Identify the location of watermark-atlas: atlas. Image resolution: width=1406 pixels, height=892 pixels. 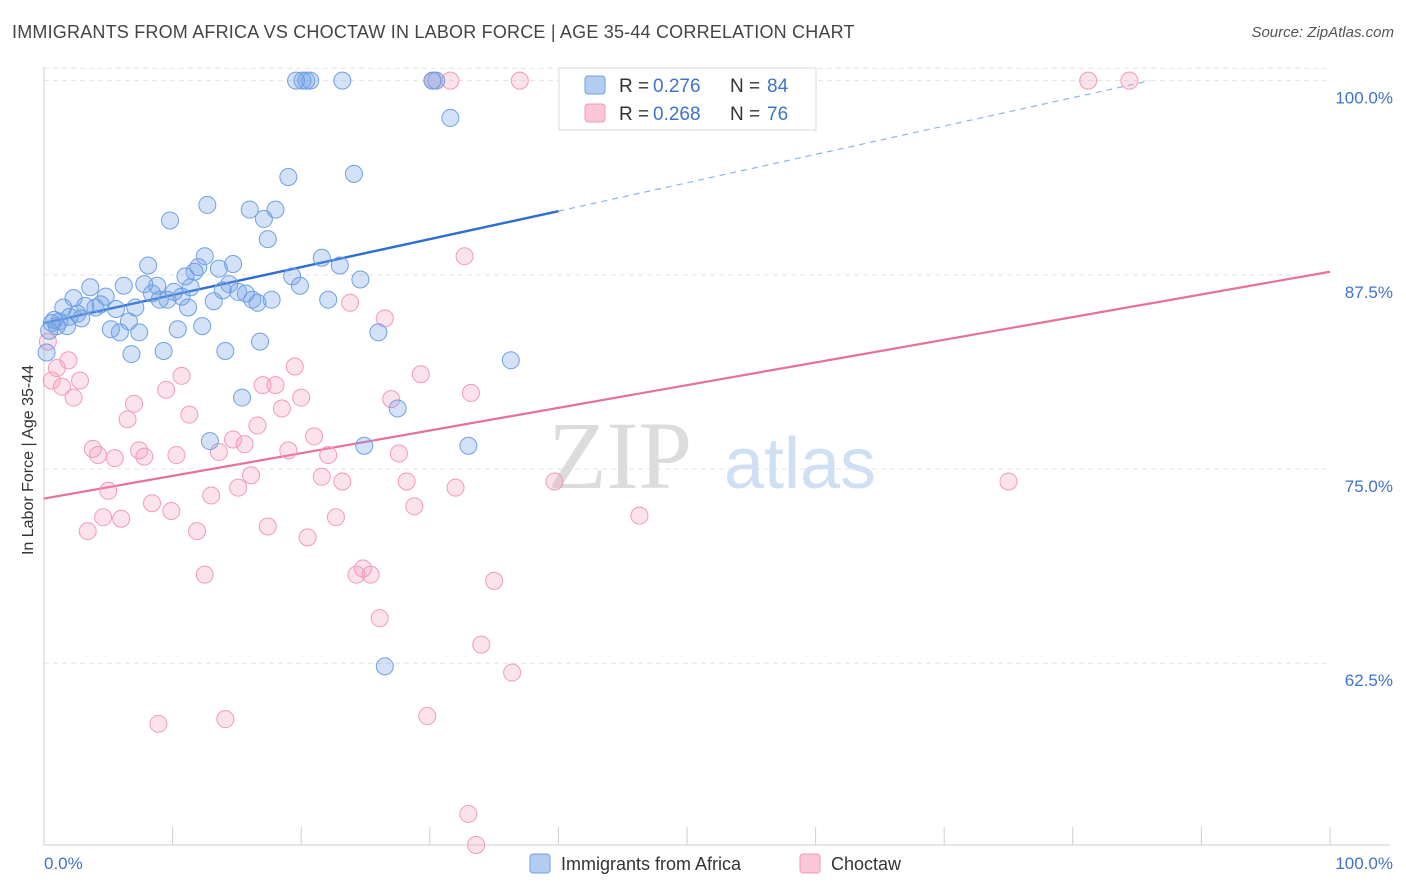
(800, 464).